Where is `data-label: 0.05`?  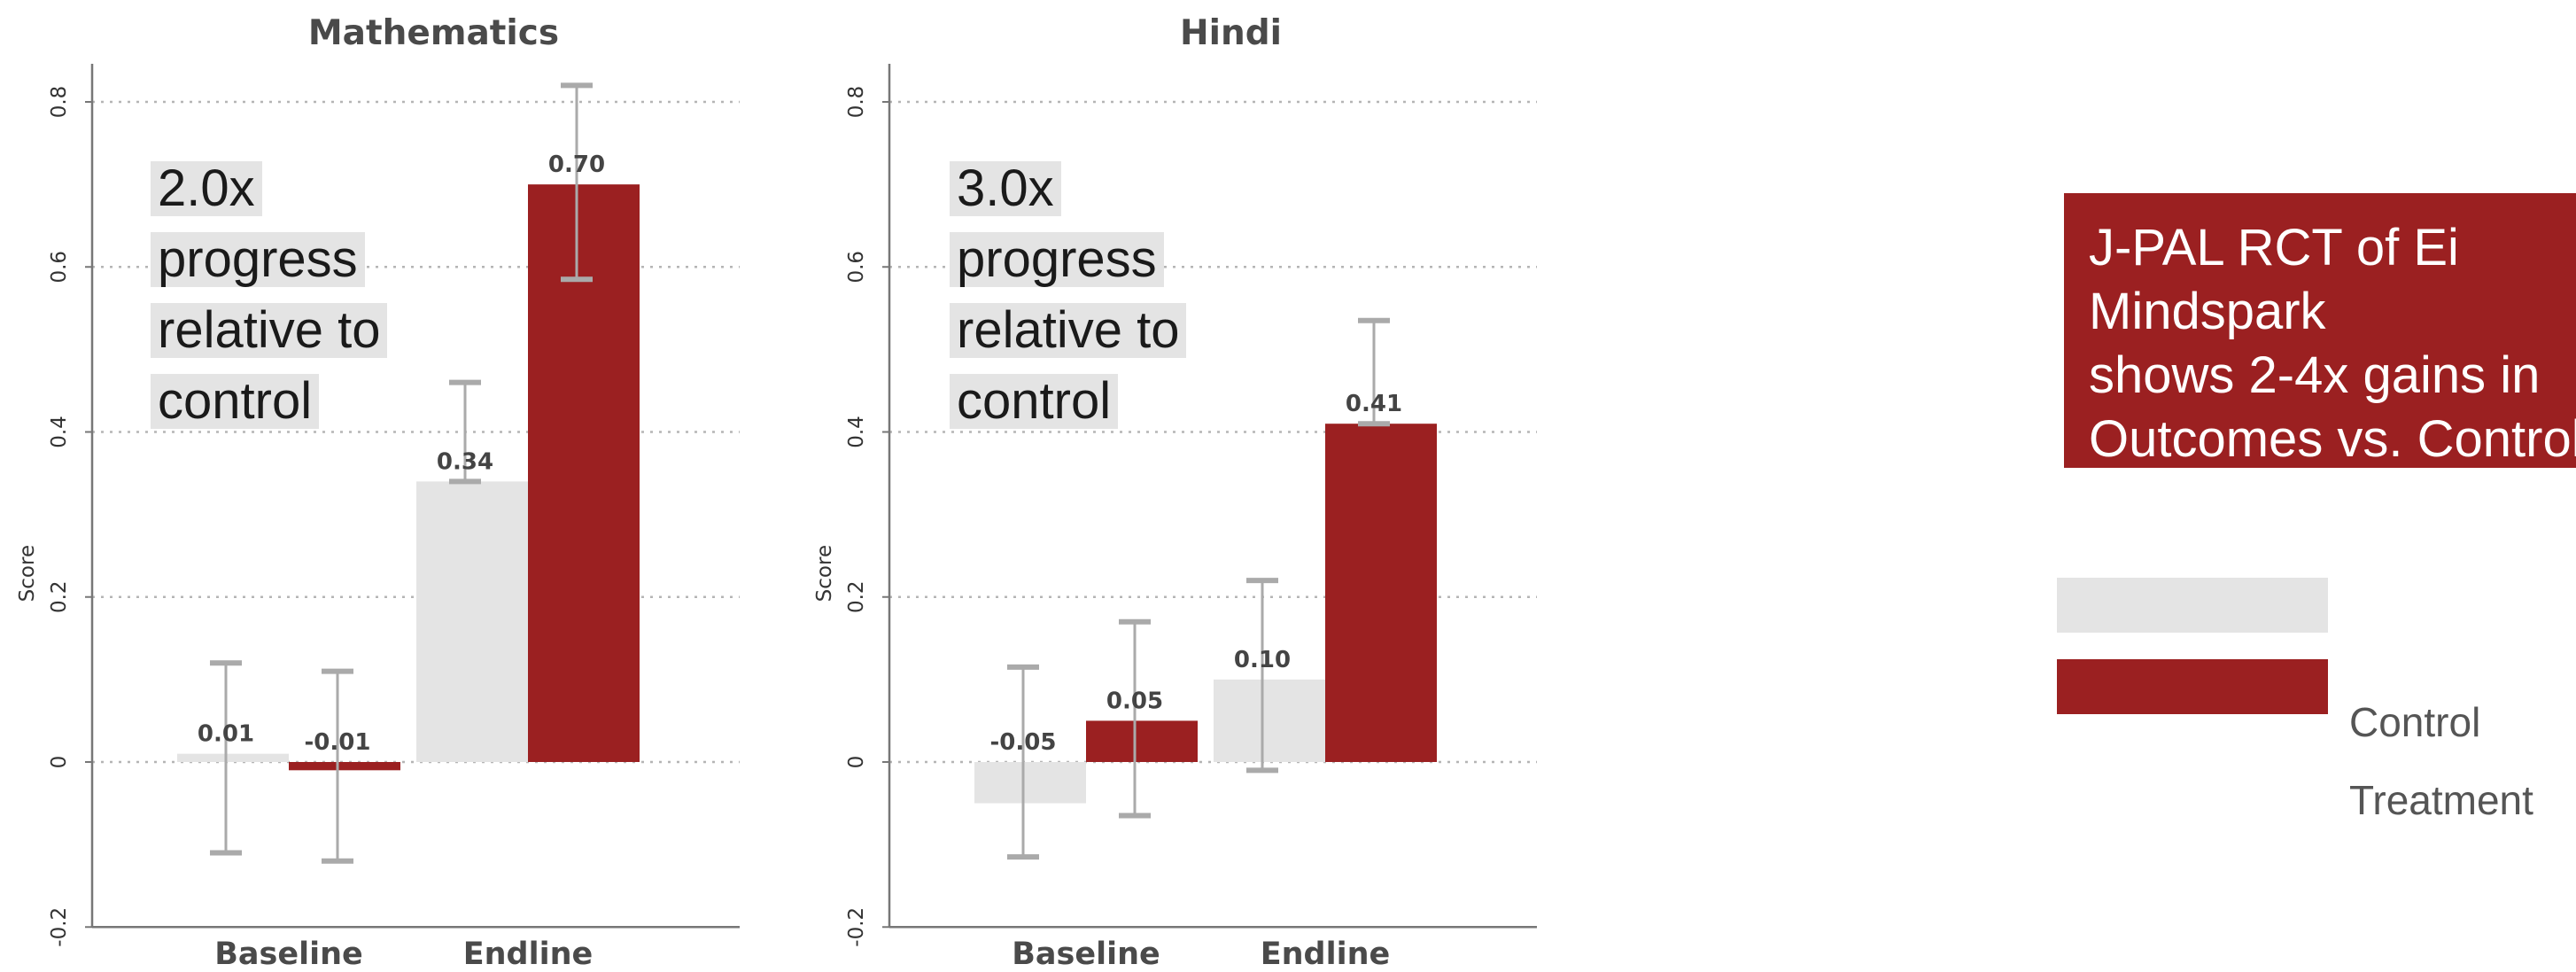 data-label: 0.05 is located at coordinates (1134, 701).